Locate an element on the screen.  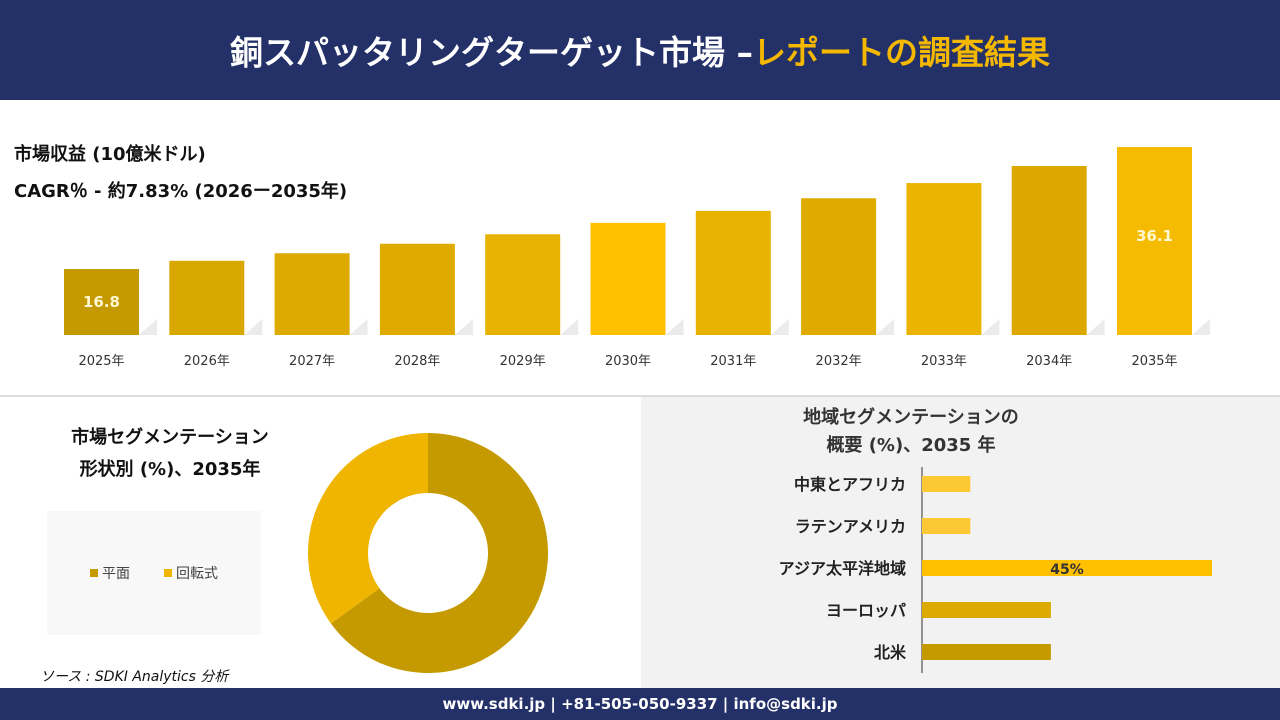
x-tick-label: 2027年 is located at coordinates (312, 361).